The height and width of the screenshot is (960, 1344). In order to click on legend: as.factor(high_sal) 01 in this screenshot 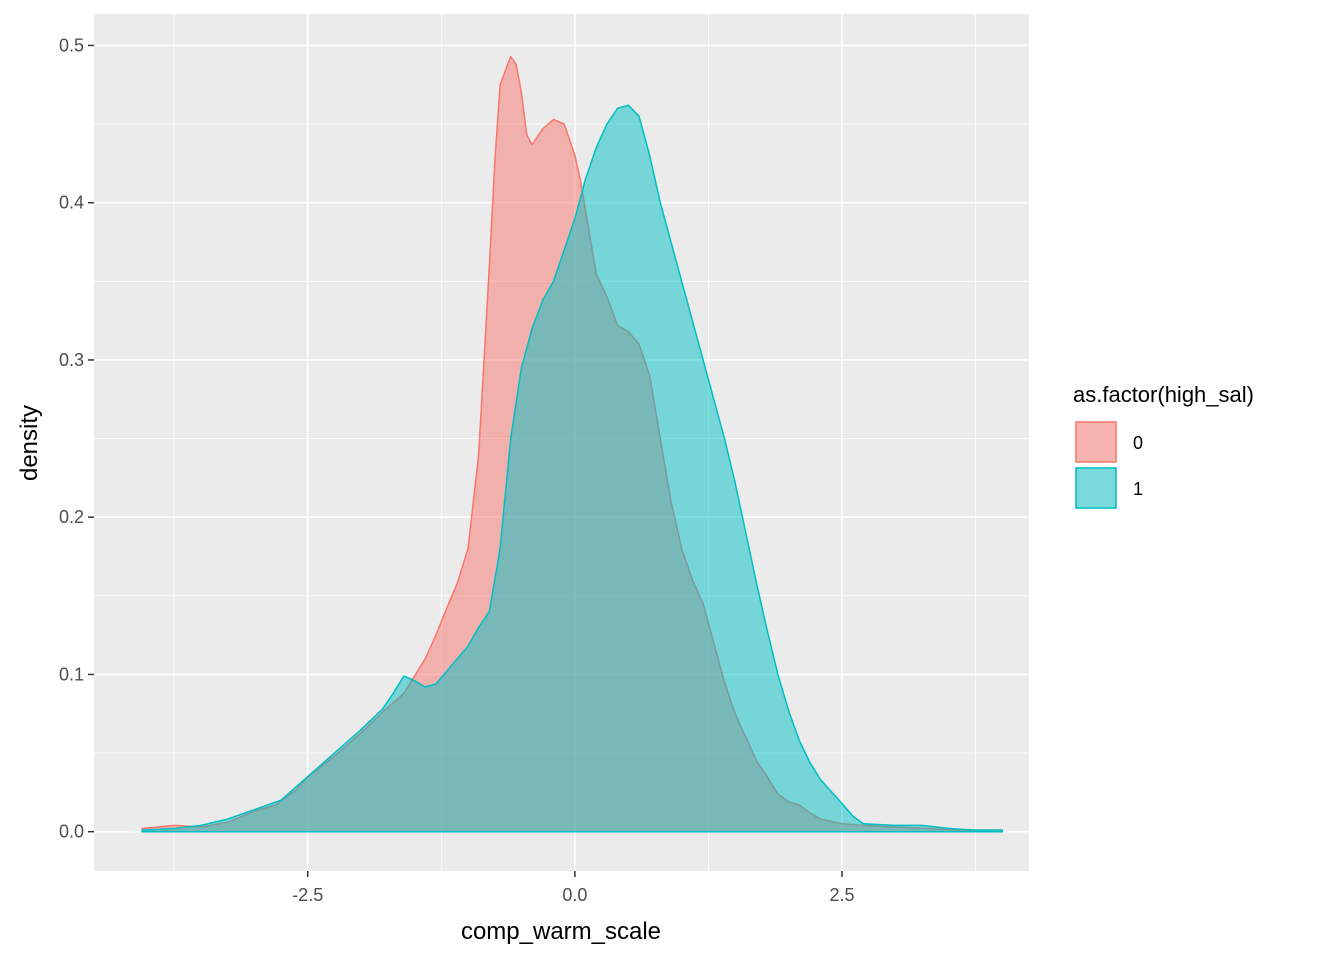, I will do `click(1163, 445)`.